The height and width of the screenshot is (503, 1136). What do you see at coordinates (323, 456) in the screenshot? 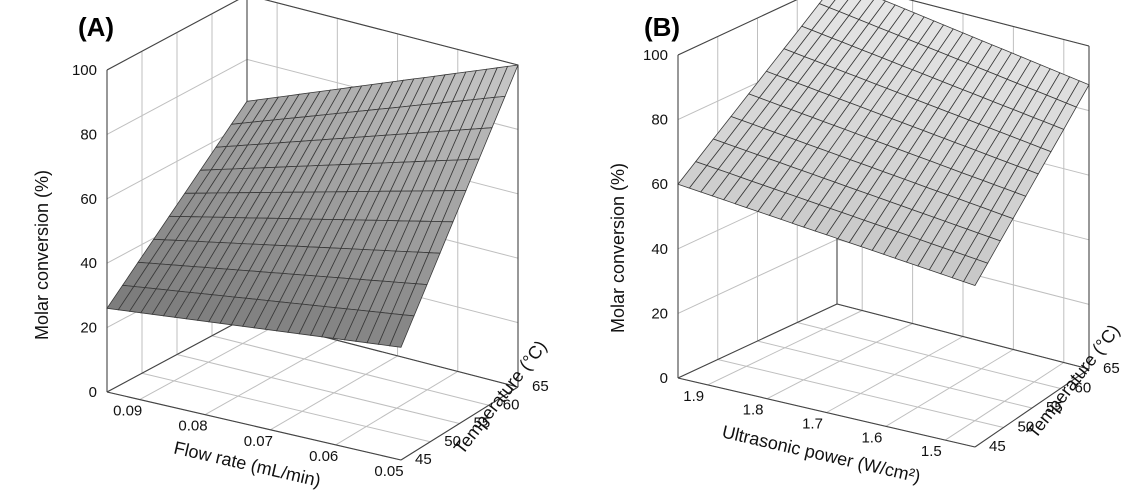
I see `x-tick-label: 0.06` at bounding box center [323, 456].